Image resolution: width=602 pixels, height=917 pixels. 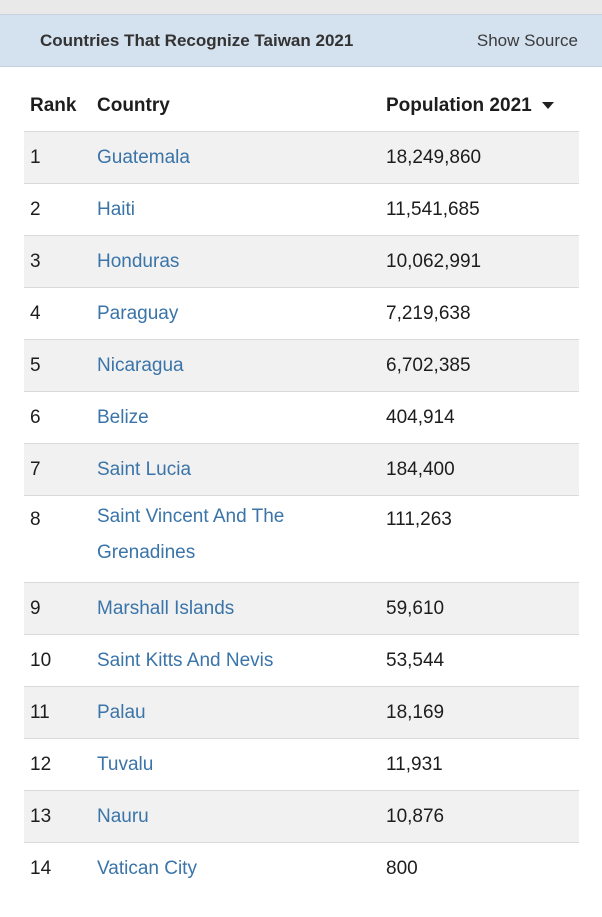 I want to click on table-row: 6 Belize 404,914, so click(x=301, y=417).